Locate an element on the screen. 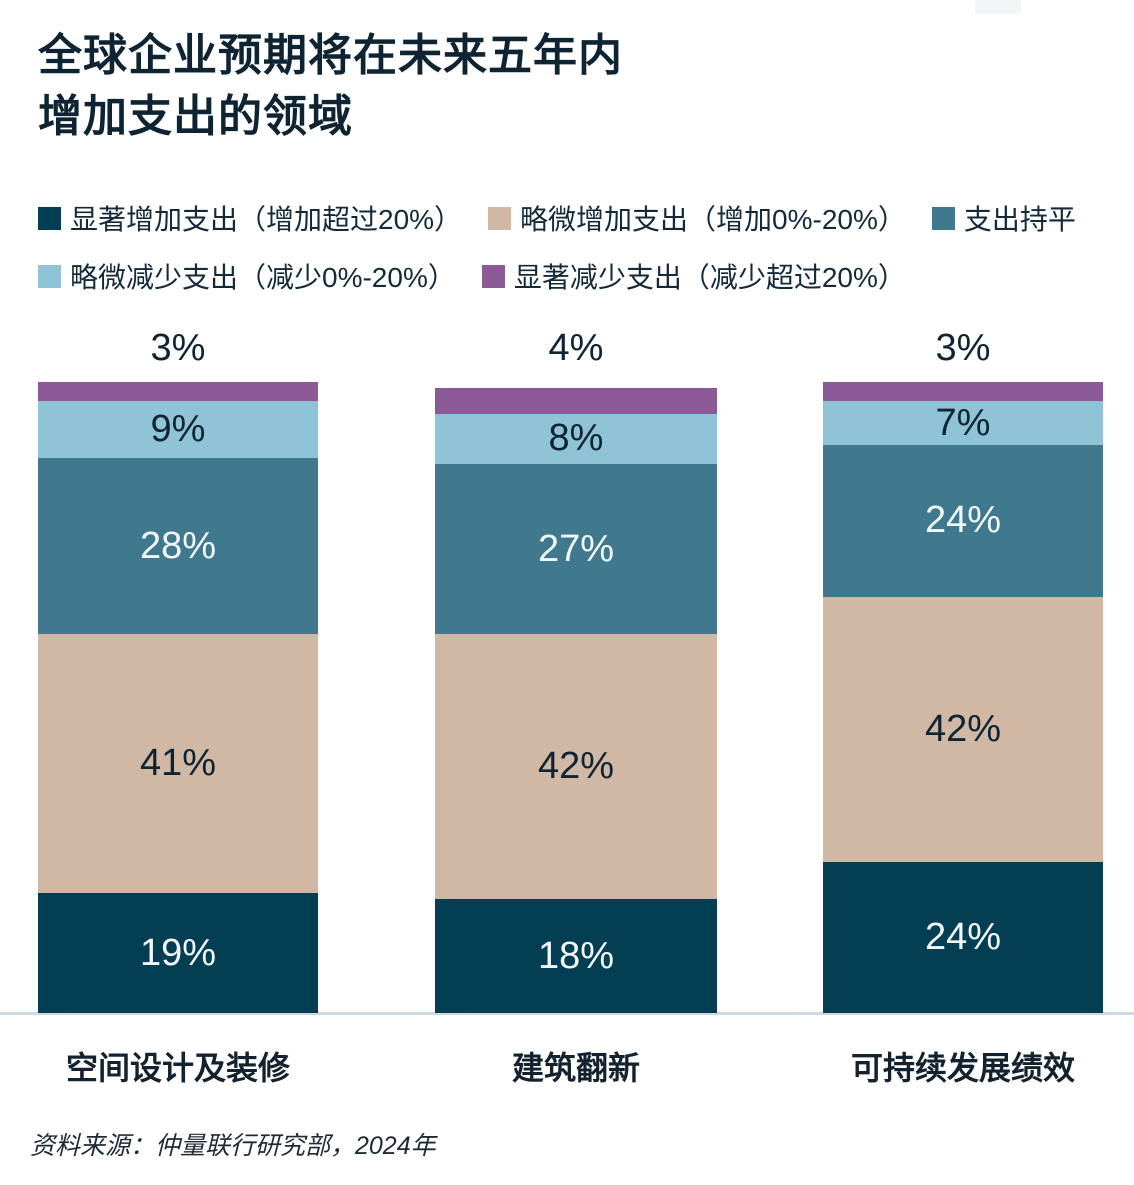 The image size is (1134, 1185). legend-item-3: 略微减少支出（减少0%-20%） is located at coordinates (247, 276).